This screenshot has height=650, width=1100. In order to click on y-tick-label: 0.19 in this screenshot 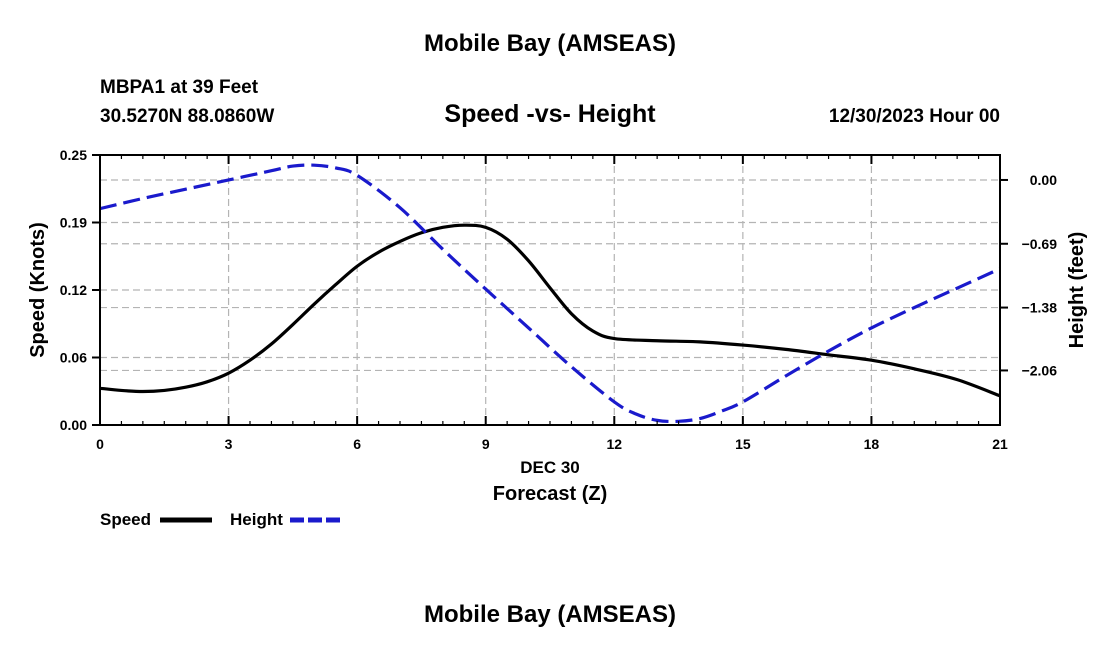, I will do `click(73, 223)`.